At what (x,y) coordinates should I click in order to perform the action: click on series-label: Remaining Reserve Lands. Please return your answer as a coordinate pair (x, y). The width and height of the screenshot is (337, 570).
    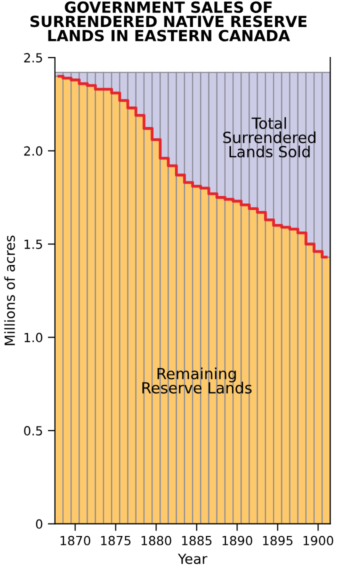
    Looking at the image, I should click on (197, 381).